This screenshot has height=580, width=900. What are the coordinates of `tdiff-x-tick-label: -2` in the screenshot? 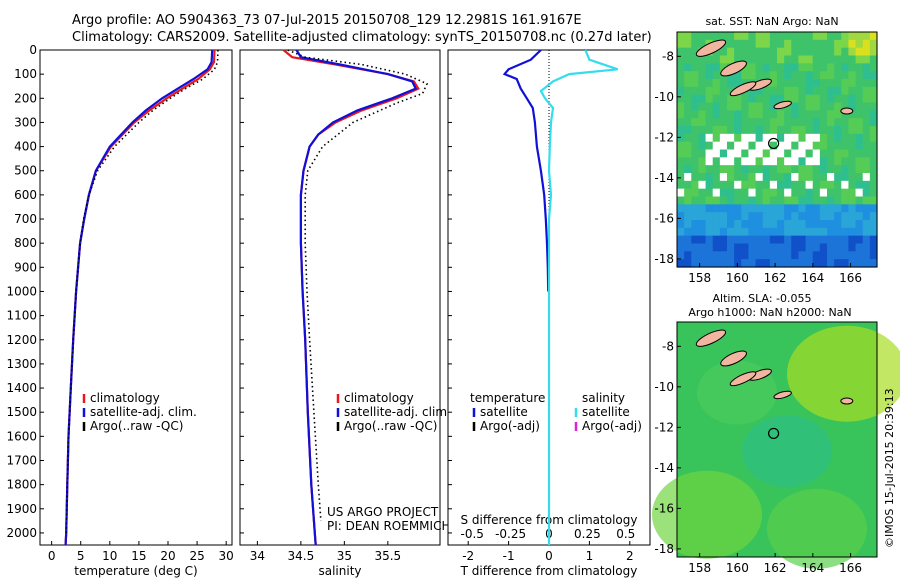 It's located at (468, 556).